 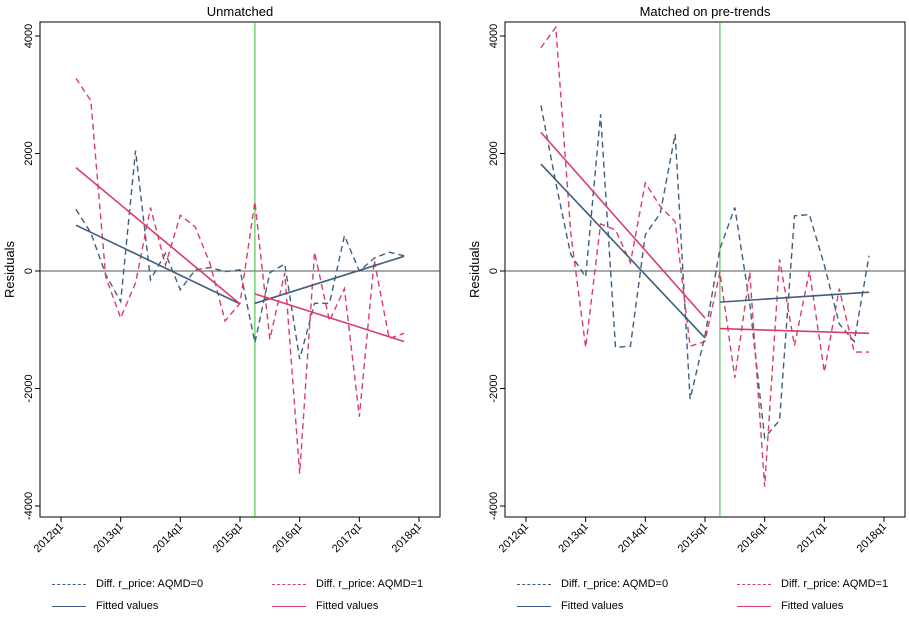 I want to click on series-line-aqmd0, so click(x=240, y=255).